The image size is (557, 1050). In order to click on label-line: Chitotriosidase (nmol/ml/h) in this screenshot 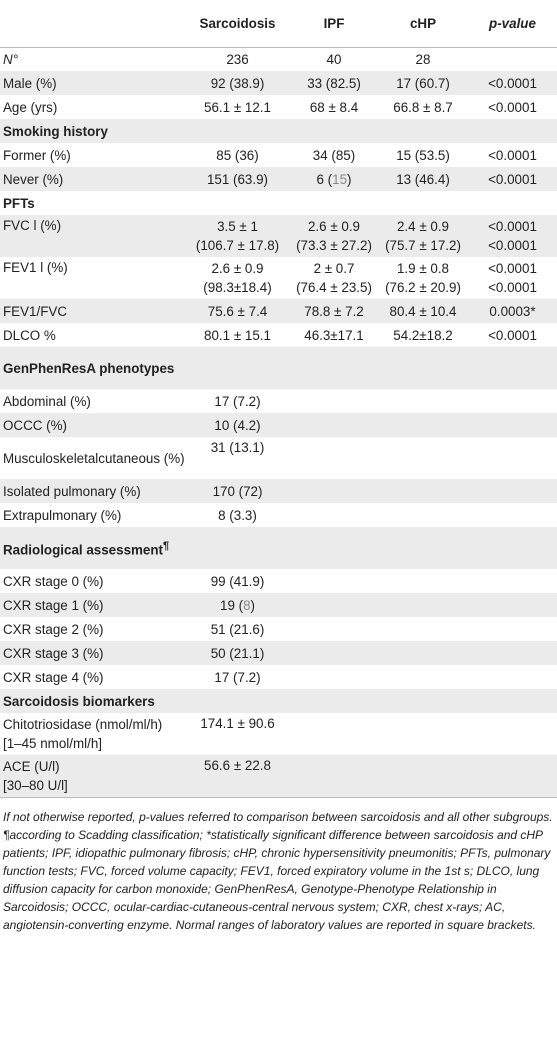, I will do `click(83, 724)`.